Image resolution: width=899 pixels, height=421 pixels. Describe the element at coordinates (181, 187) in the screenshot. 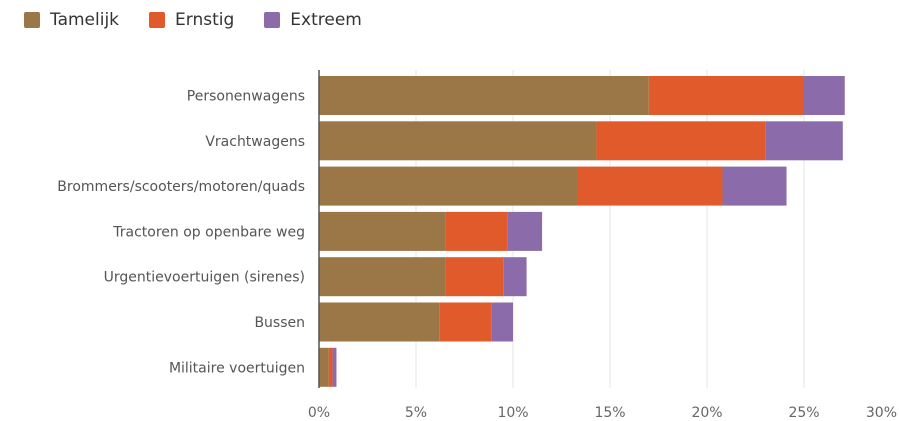

I see `category-label: Brommers/scooters/motoren/quads` at that location.